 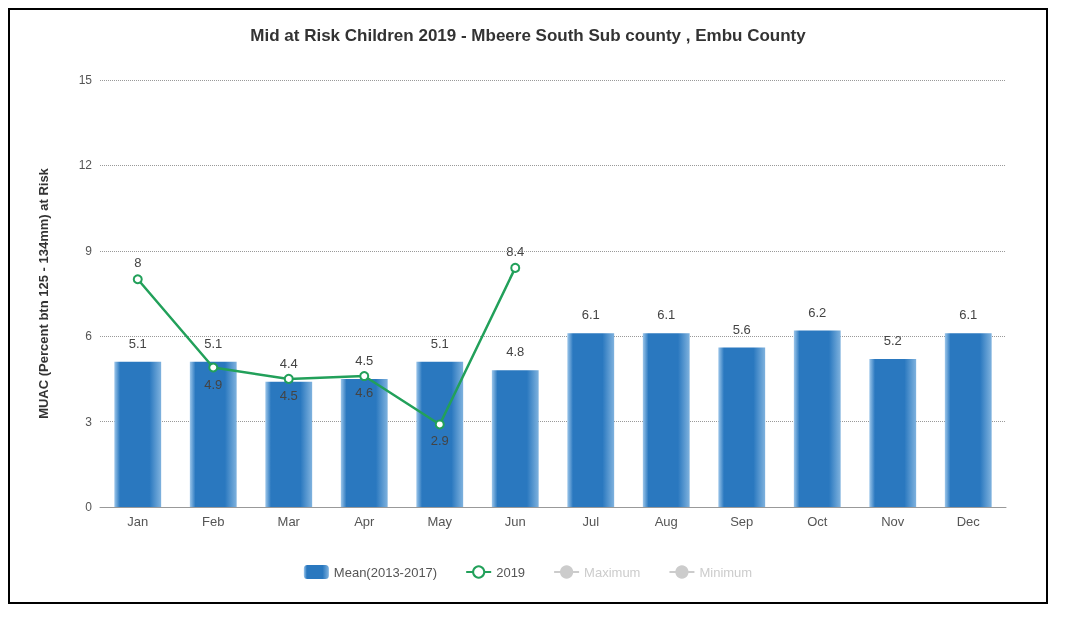 I want to click on legend-label: Mean(2013-2017), so click(x=385, y=572).